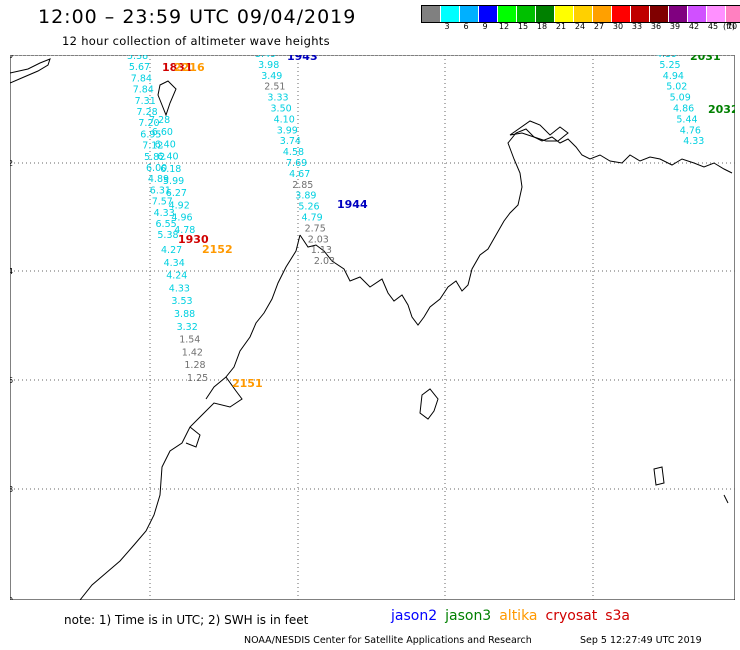 This screenshot has width=740, height=650. I want to click on pass-time-label: 1831, so click(177, 67).